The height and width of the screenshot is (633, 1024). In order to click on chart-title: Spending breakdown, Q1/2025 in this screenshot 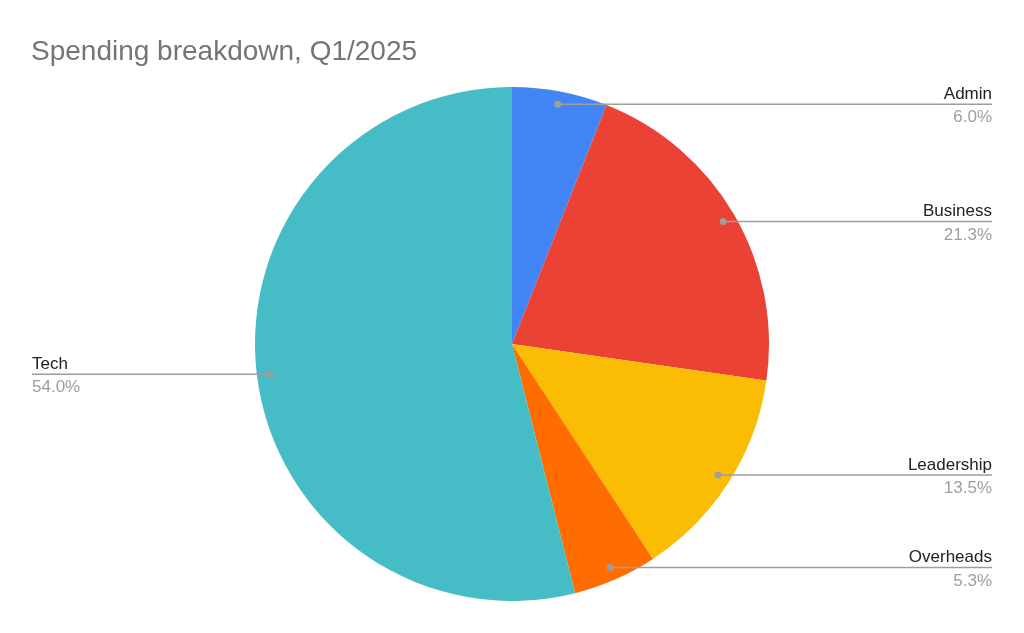, I will do `click(224, 50)`.